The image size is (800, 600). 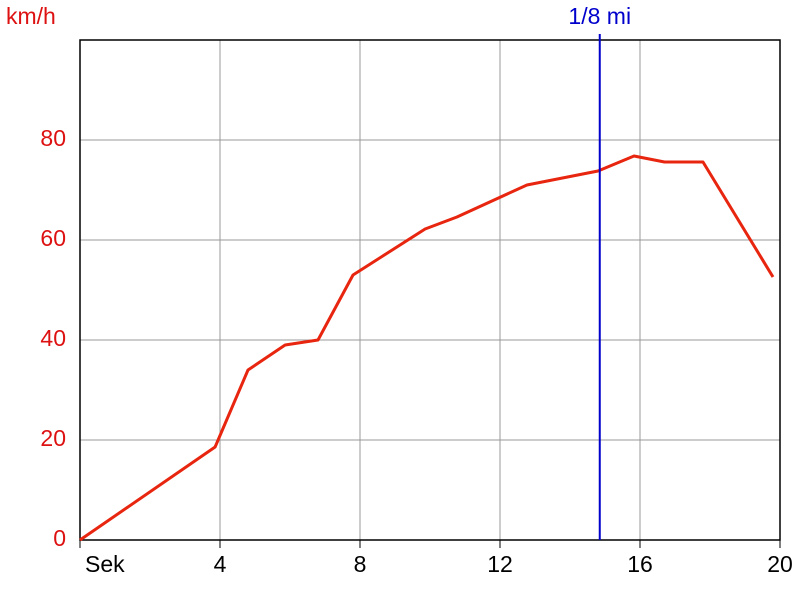 What do you see at coordinates (360, 564) in the screenshot?
I see `x-tick-label: 8` at bounding box center [360, 564].